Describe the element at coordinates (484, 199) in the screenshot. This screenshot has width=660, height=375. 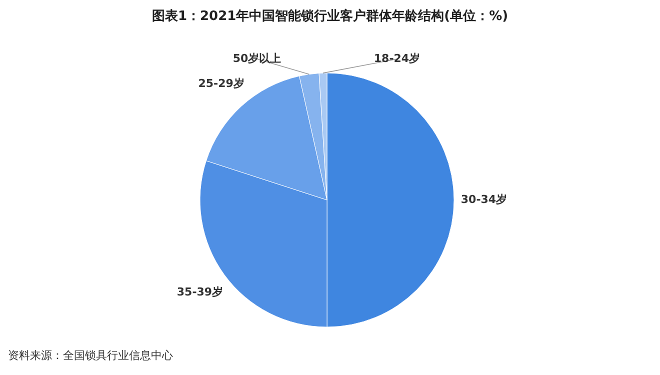
I see `slice-label: 30-34岁` at that location.